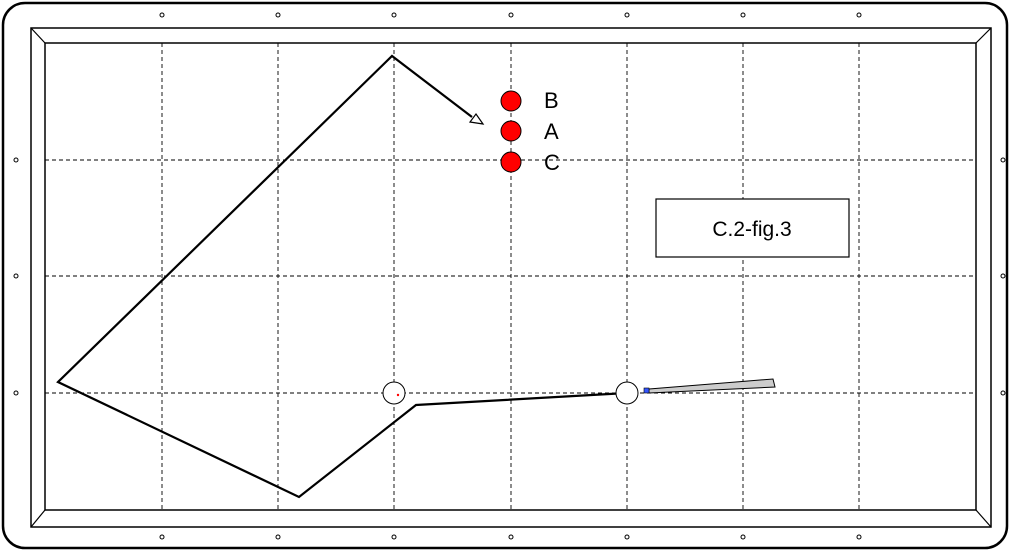 The height and width of the screenshot is (551, 1010). What do you see at coordinates (511, 131) in the screenshot?
I see `ball-a` at bounding box center [511, 131].